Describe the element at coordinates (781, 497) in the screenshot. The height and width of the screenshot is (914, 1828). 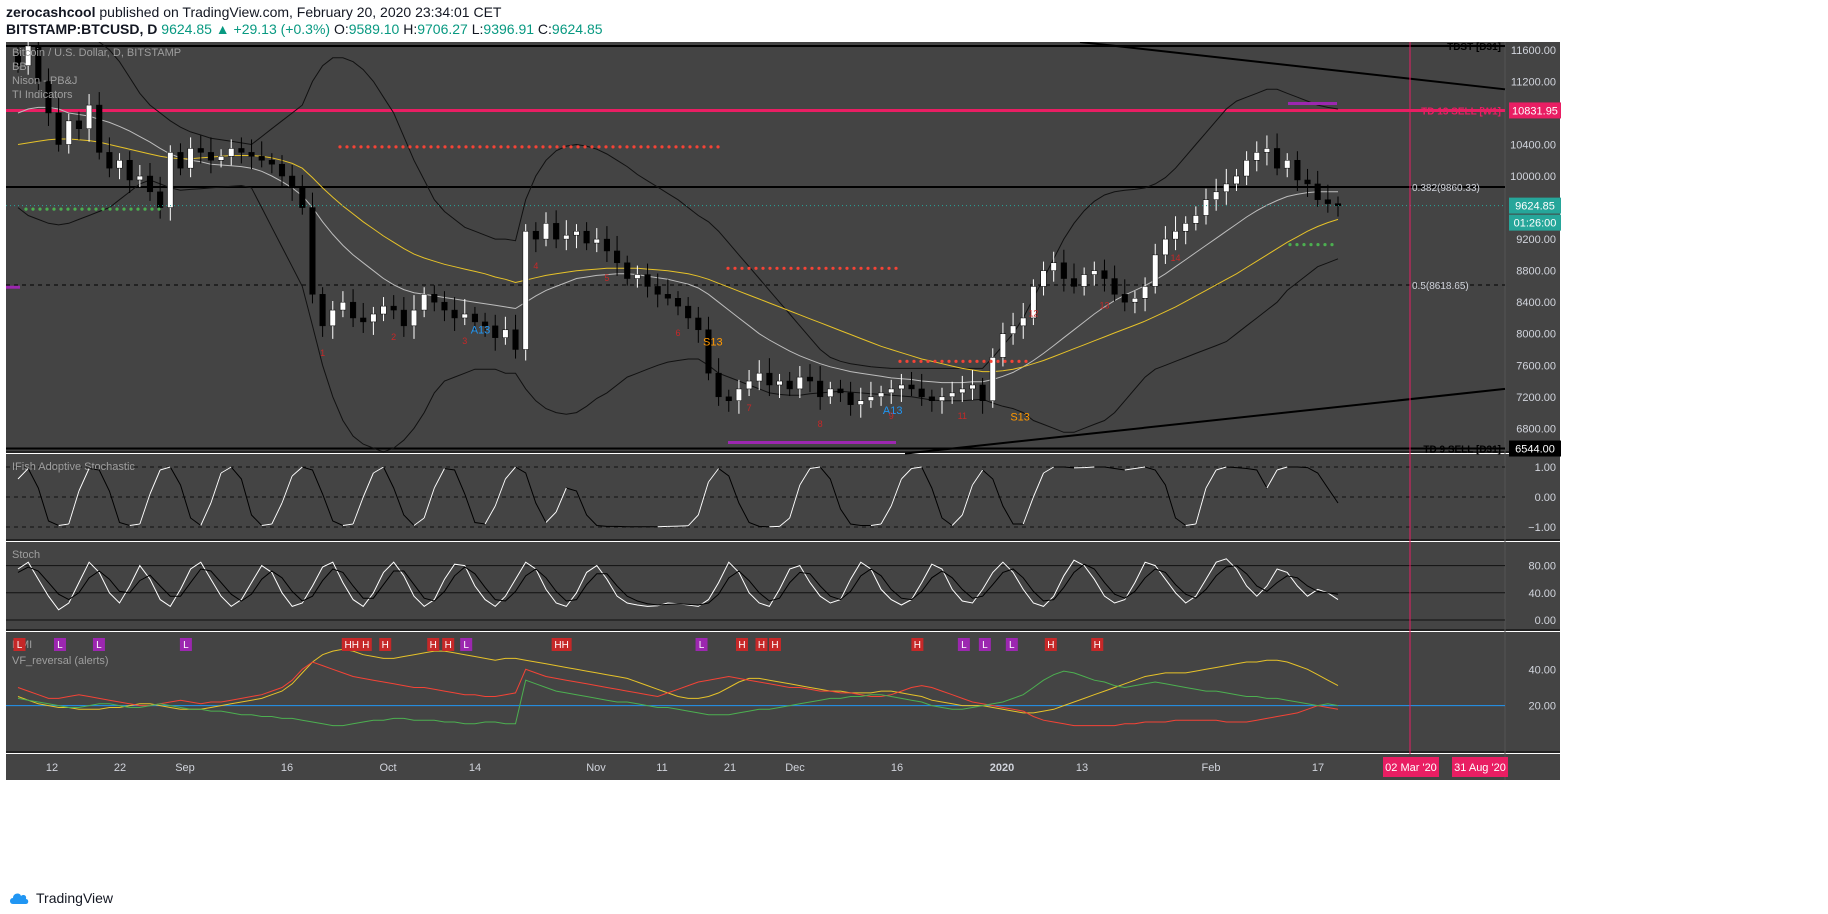
I see `indicator-pane: 1.00 0.00 −1.00 IFish Adoptive Stochastic` at that location.